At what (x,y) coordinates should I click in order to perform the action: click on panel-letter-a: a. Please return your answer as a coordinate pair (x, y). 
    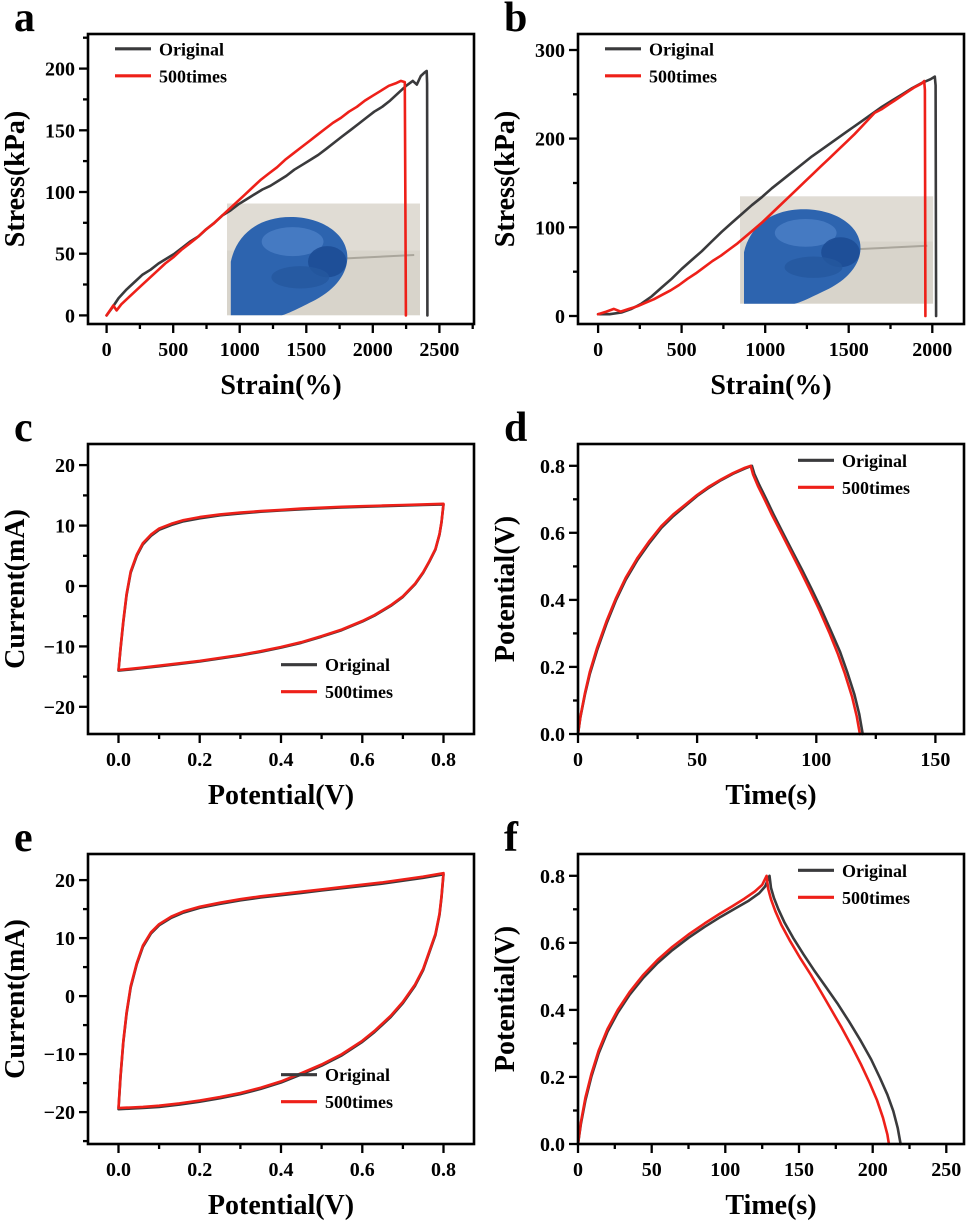
    Looking at the image, I should click on (24, 20).